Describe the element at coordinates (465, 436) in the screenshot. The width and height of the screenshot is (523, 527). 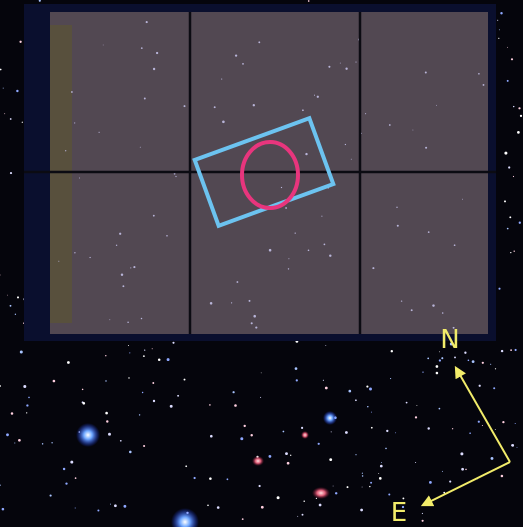
I see `compass` at that location.